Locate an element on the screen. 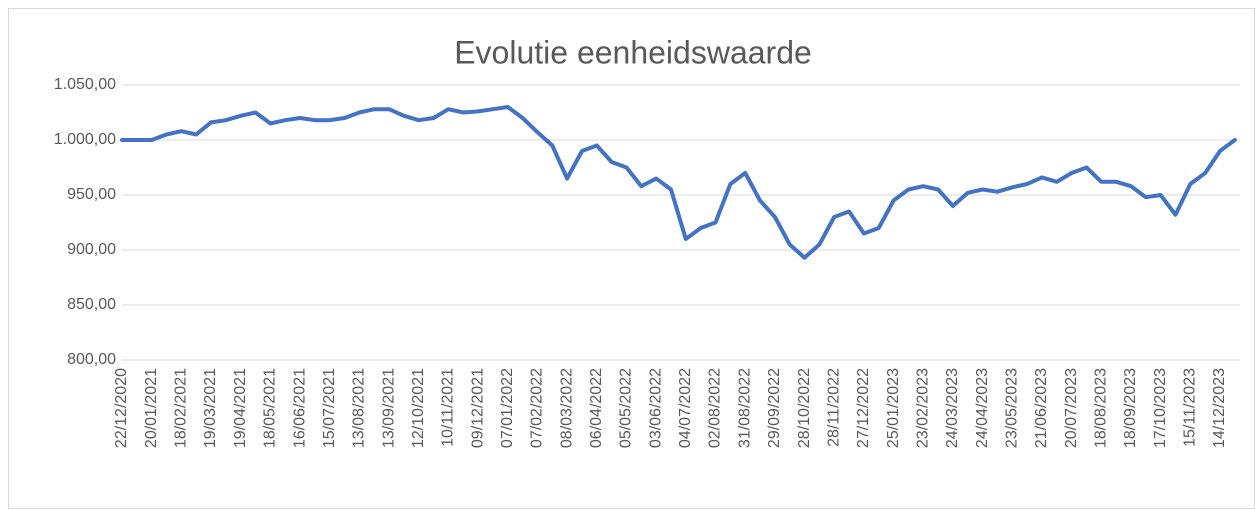 Image resolution: width=1255 pixels, height=510 pixels. x-tick-label: 28/10/2022 is located at coordinates (804, 408).